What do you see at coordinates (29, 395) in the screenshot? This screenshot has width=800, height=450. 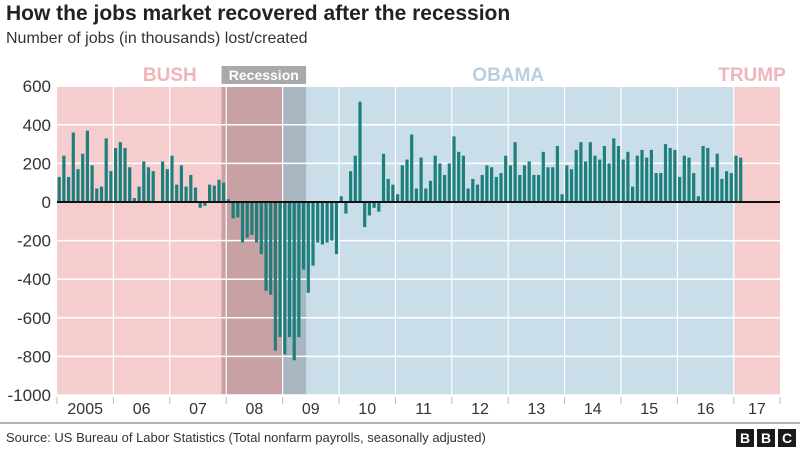 I see `y-tick-label: -1000` at bounding box center [29, 395].